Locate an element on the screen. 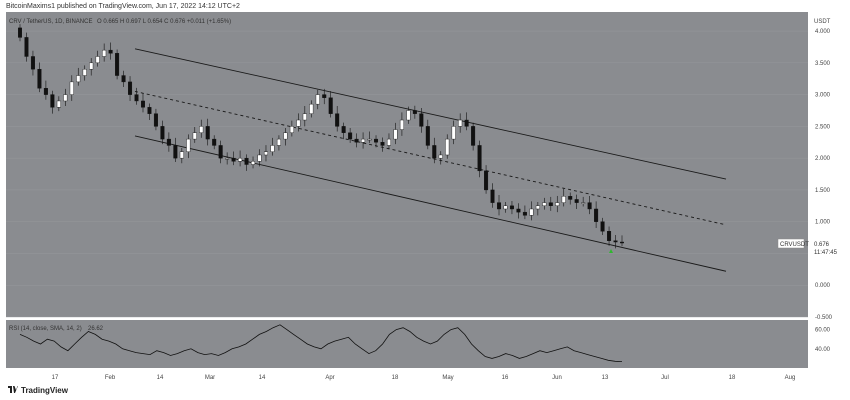 The height and width of the screenshot is (400, 850). rsi-layer: 60.00 40.00 is located at coordinates (425, 343).